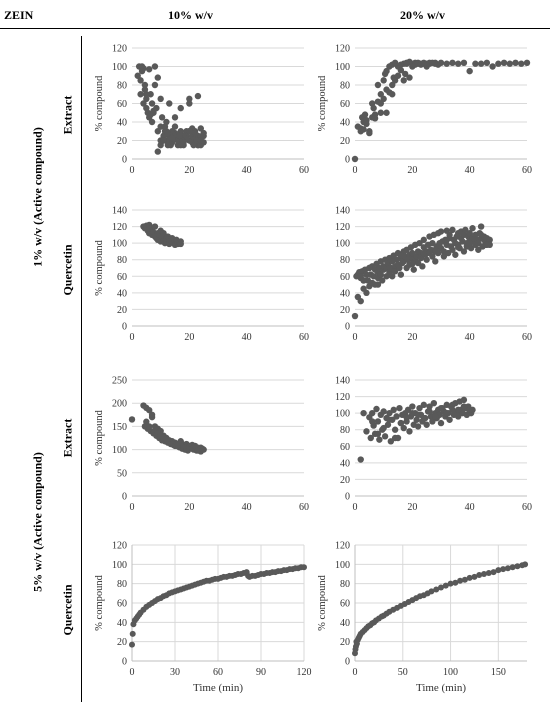  Describe the element at coordinates (37, 197) in the screenshot. I see `group-label-1pct: 1% w/v (Active compound)` at that location.